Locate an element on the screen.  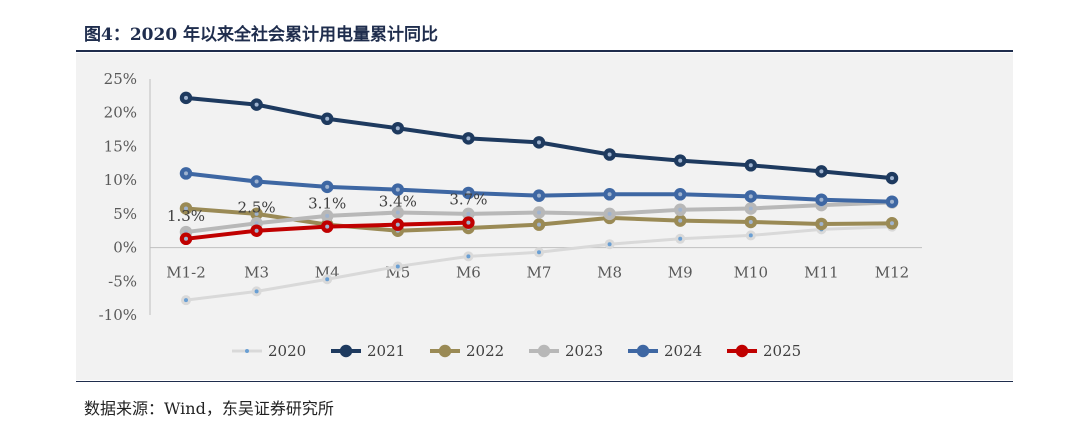
legend-label: 2025 is located at coordinates (782, 351).